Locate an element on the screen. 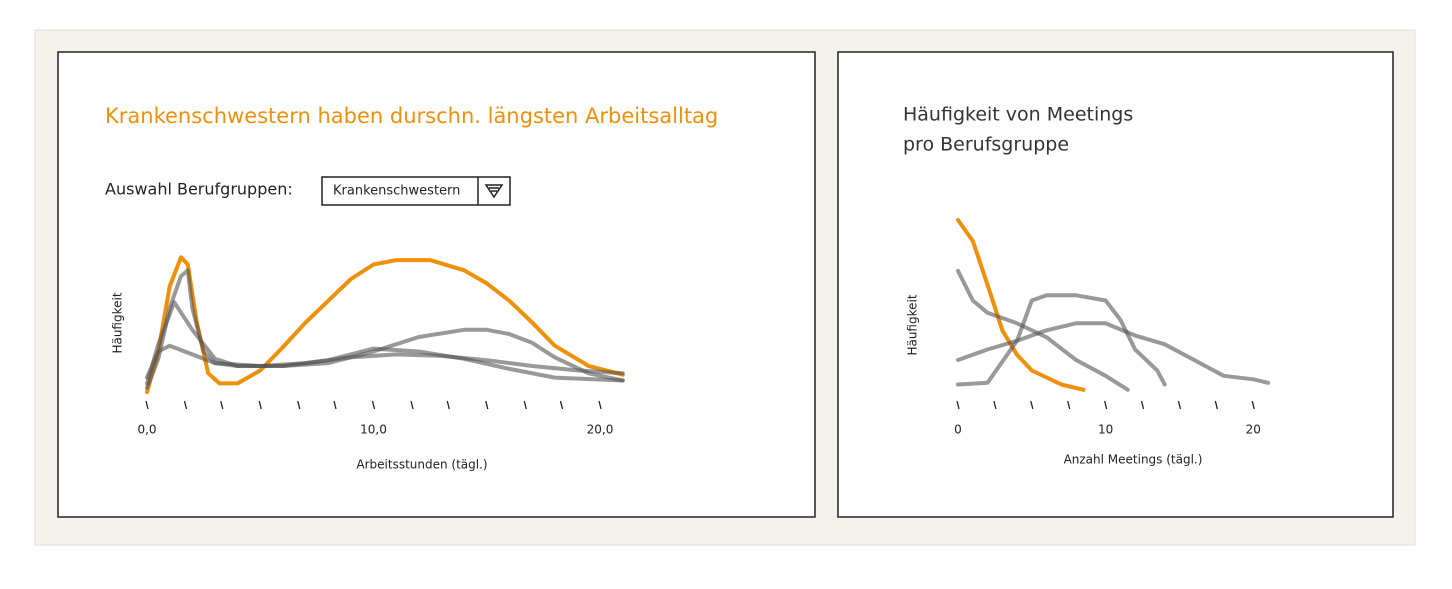  chart-title: pro Berufsgruppe is located at coordinates (986, 145).